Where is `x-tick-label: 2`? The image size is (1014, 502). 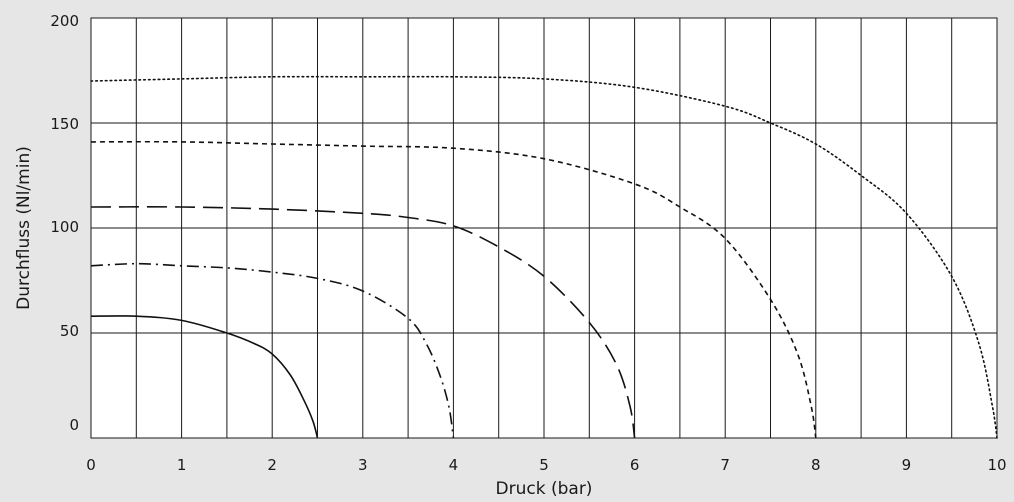 x-tick-label: 2 is located at coordinates (272, 465).